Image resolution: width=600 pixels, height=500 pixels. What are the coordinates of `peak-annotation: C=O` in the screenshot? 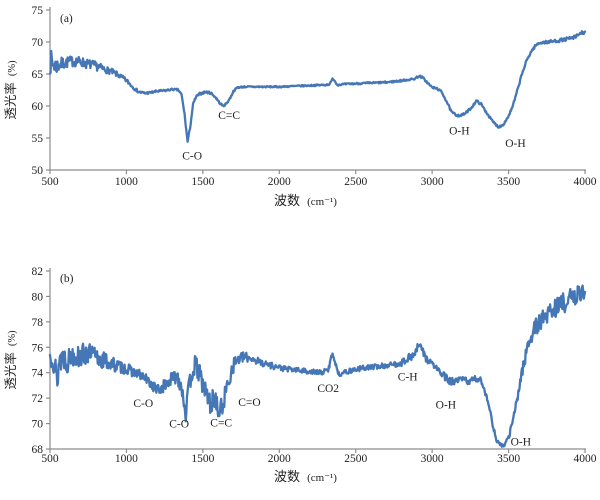 It's located at (249, 403).